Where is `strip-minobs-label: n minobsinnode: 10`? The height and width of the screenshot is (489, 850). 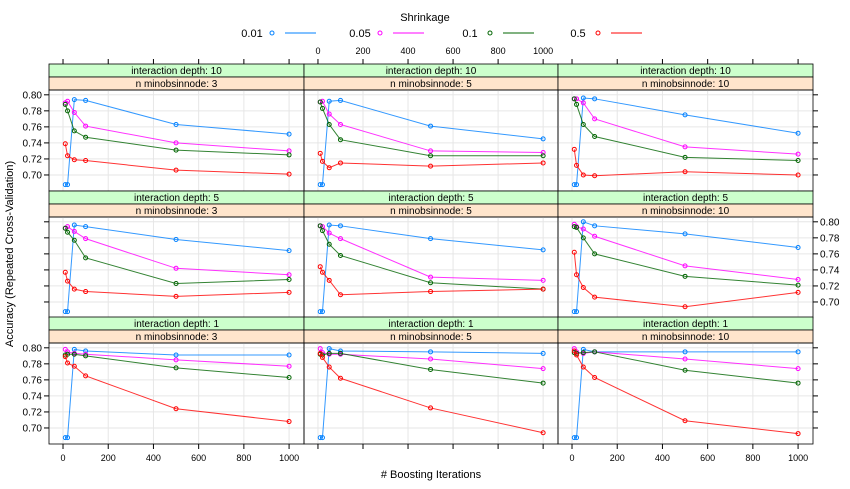
strip-minobs-label: n minobsinnode: 10 is located at coordinates (686, 211).